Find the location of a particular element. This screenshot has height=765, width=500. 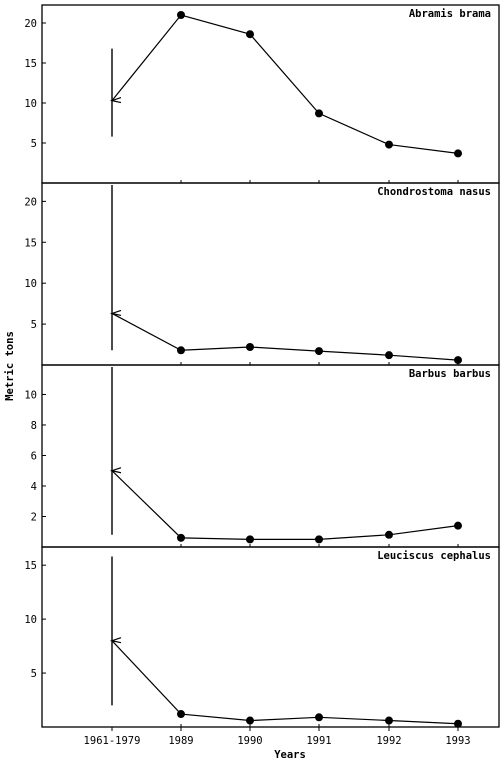

x-tick-label: 1991 is located at coordinates (318, 741).